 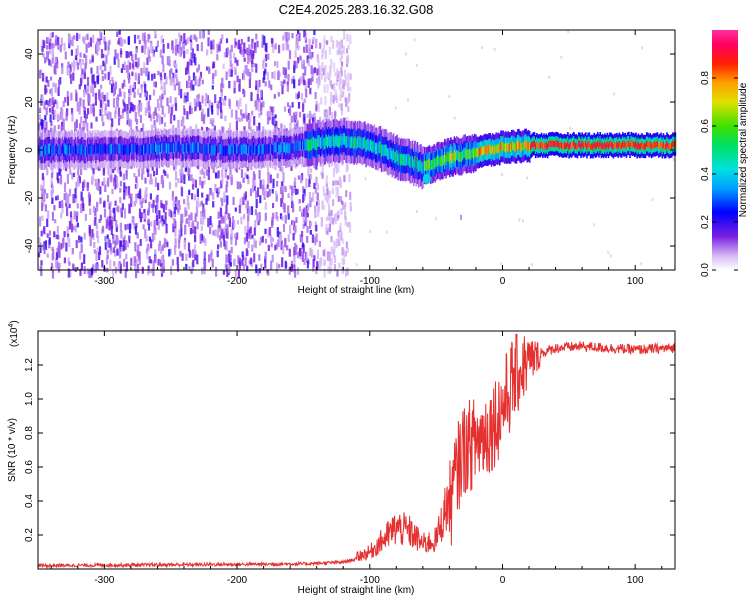 I want to click on snr-x-label: Height of straight line (km), so click(x=356, y=590).